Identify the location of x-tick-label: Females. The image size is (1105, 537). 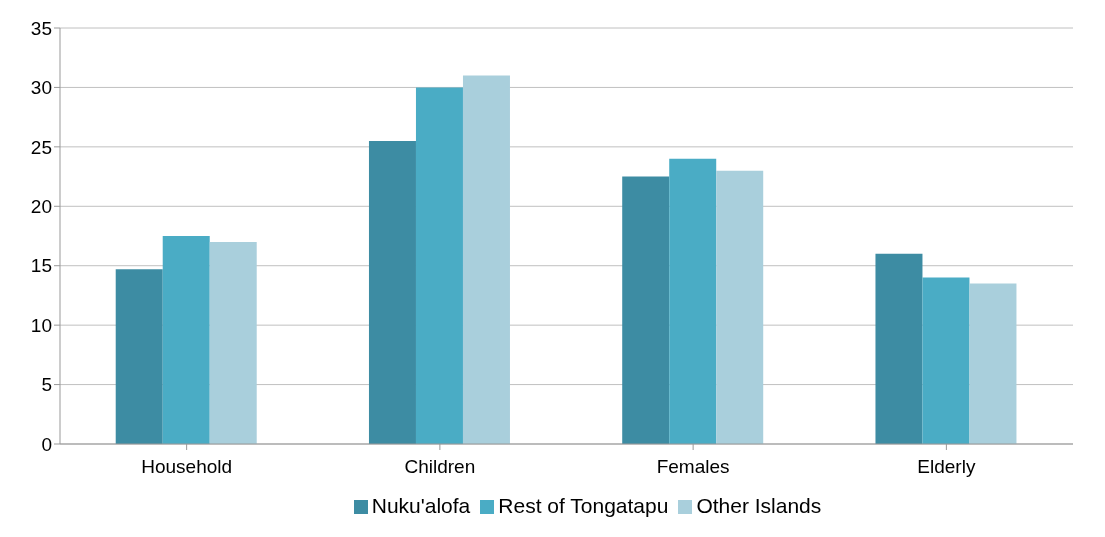
(693, 467).